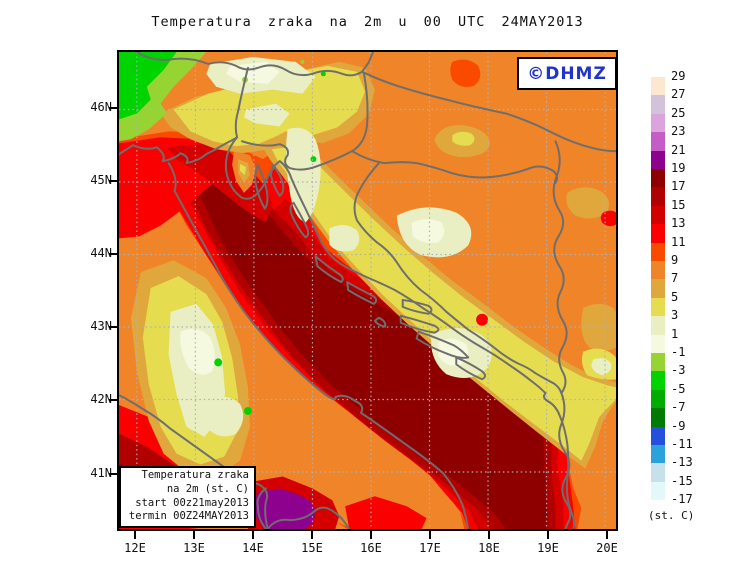  What do you see at coordinates (135, 548) in the screenshot?
I see `lon-label-12E: 12E` at bounding box center [135, 548].